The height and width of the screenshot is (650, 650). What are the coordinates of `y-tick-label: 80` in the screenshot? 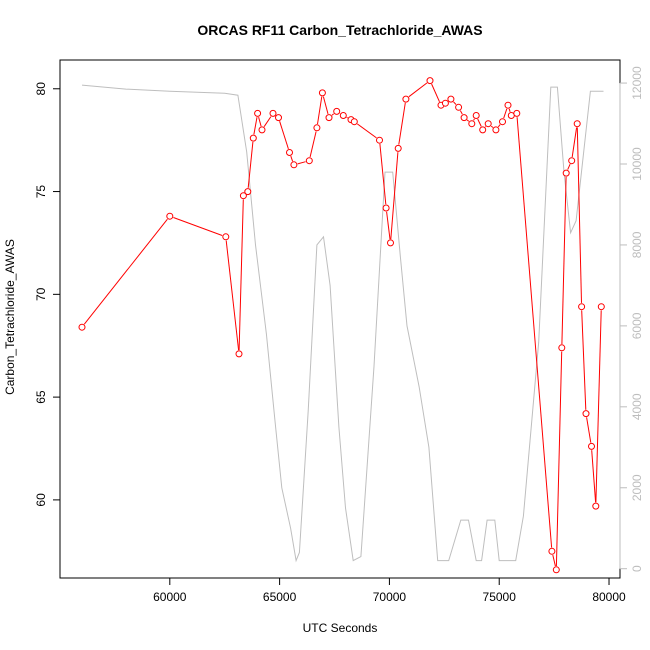 It's located at (41, 89).